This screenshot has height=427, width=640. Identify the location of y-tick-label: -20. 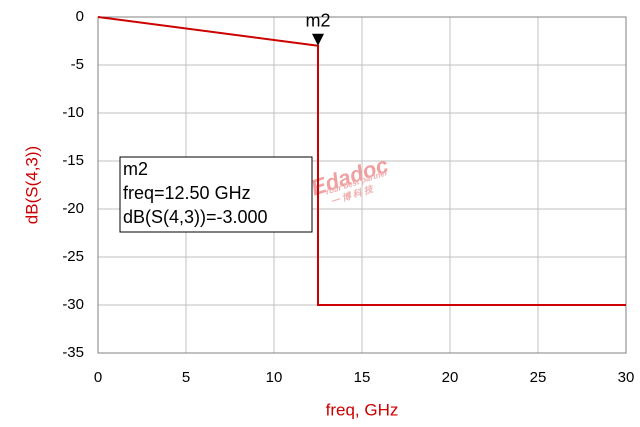
(73, 208).